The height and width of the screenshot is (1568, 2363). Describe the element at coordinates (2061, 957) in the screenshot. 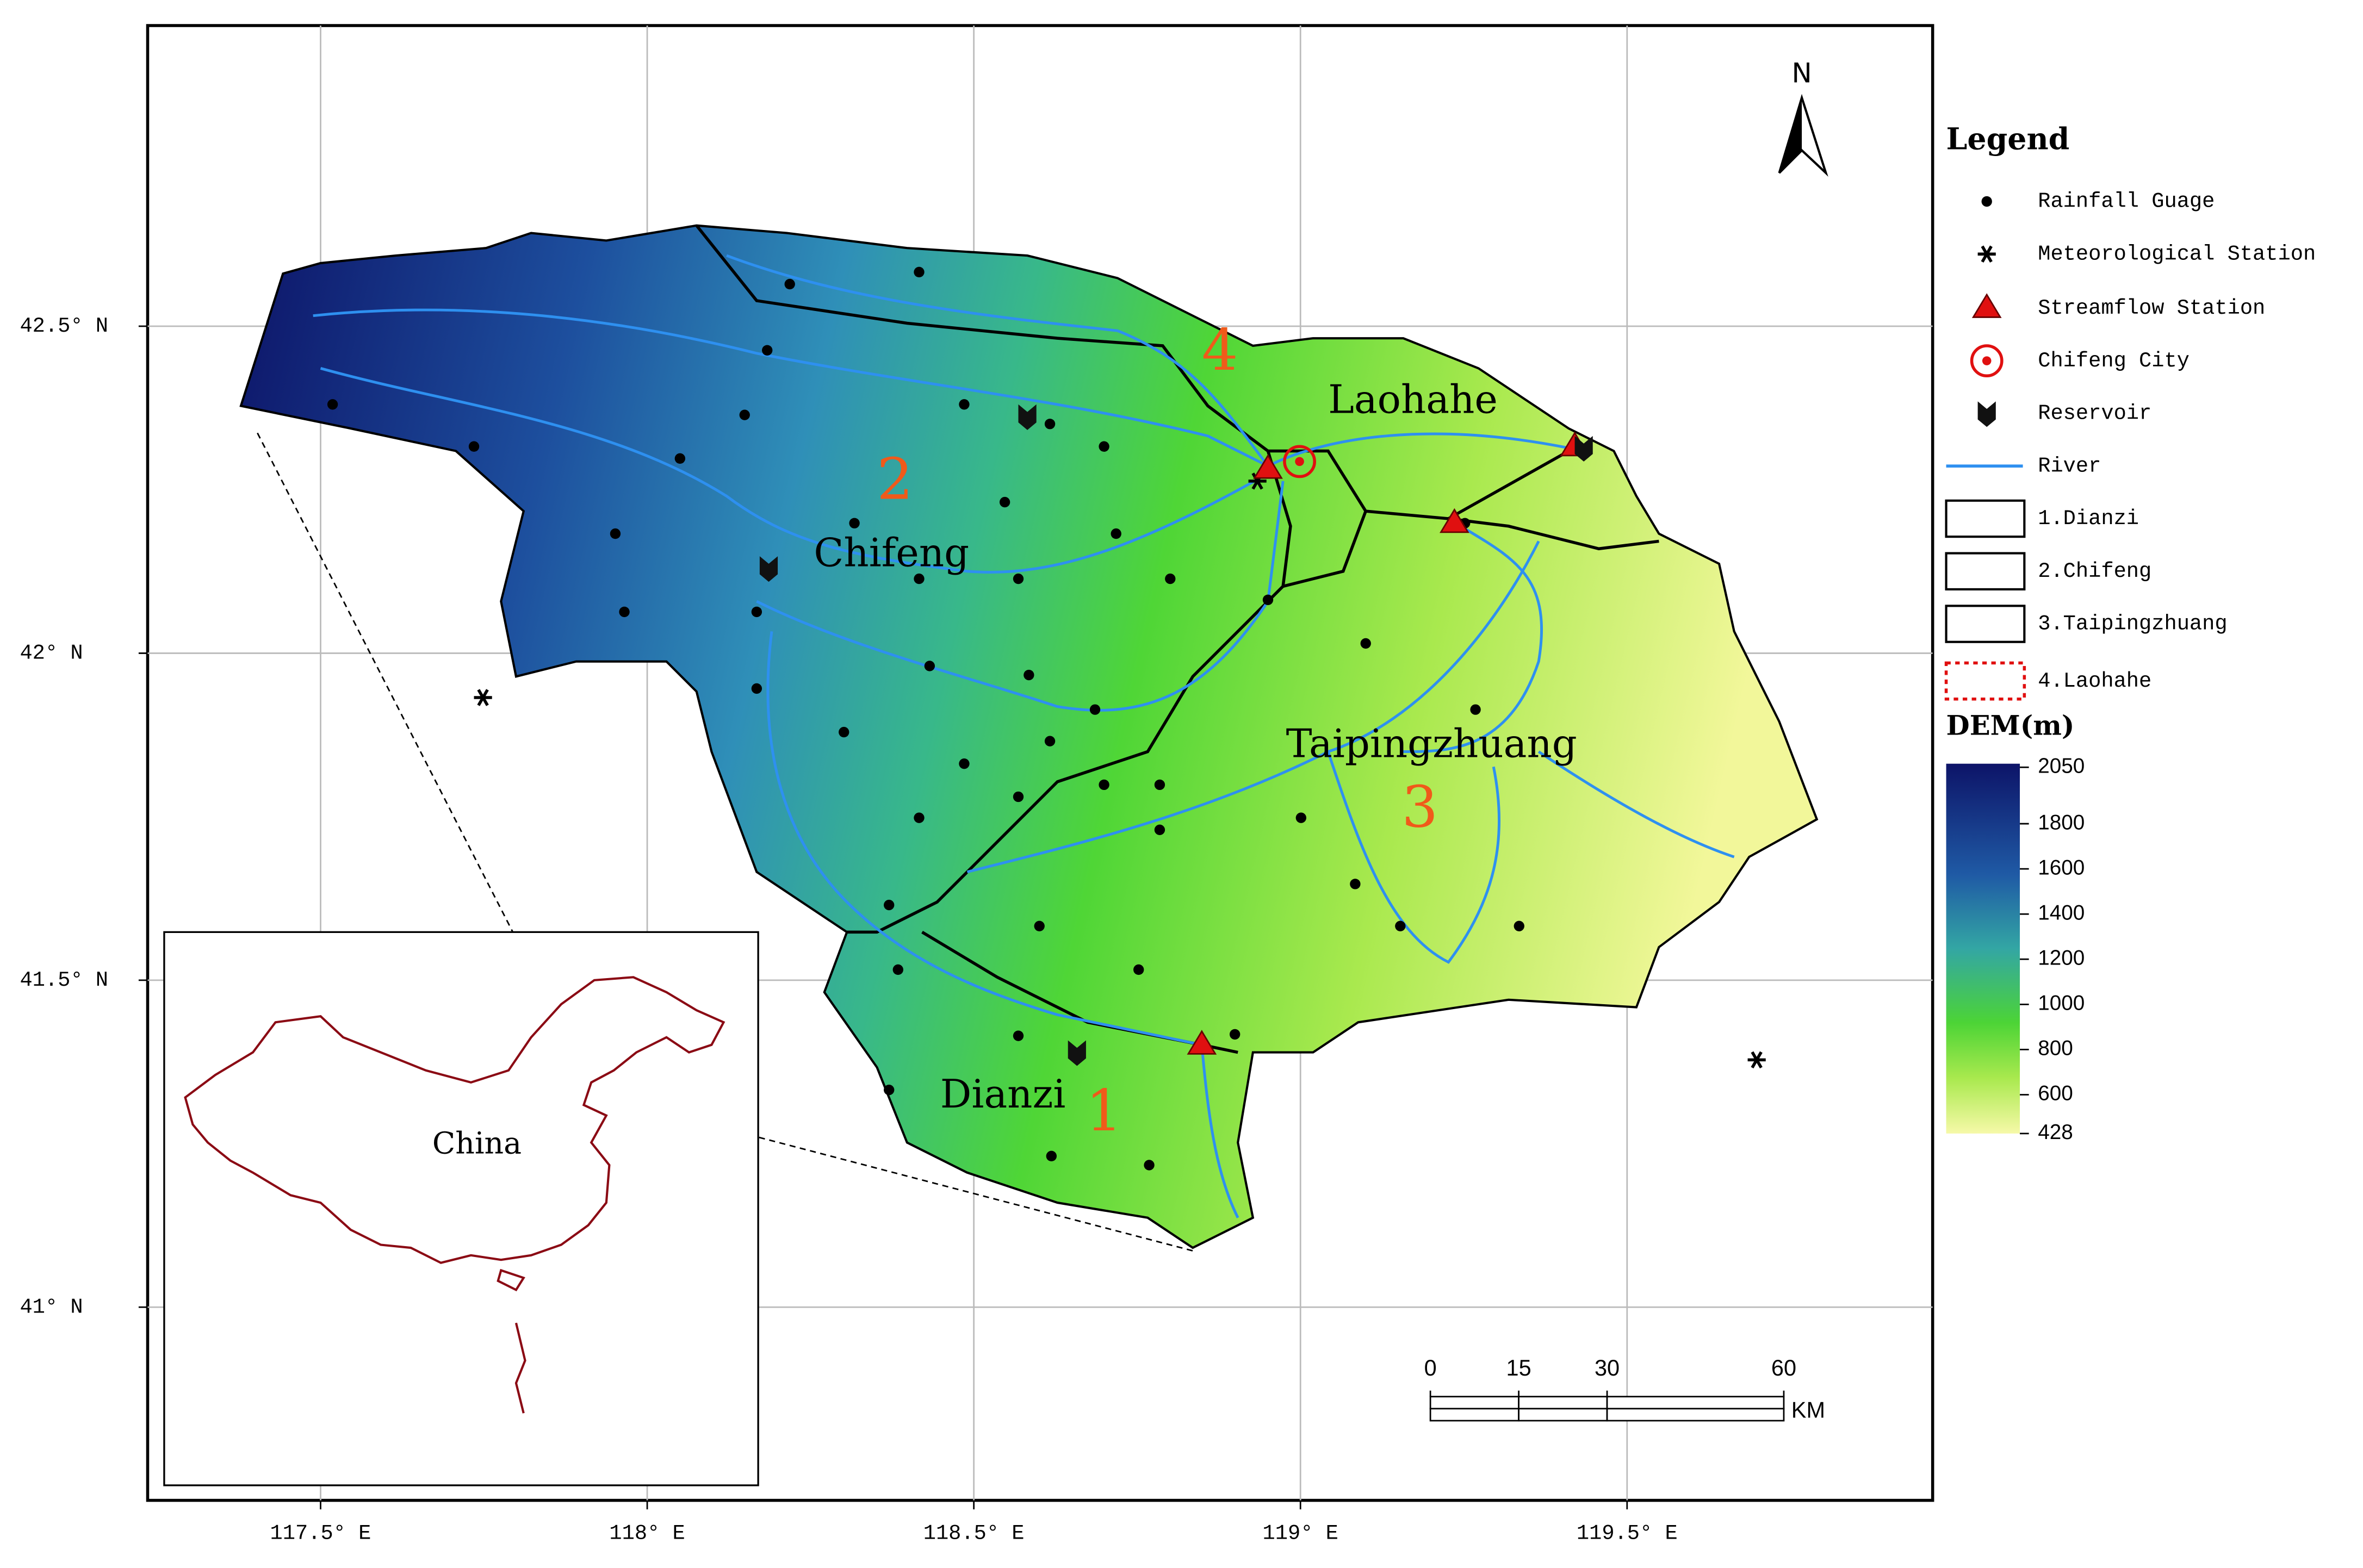

I see `dem-tick-label: 1200` at that location.